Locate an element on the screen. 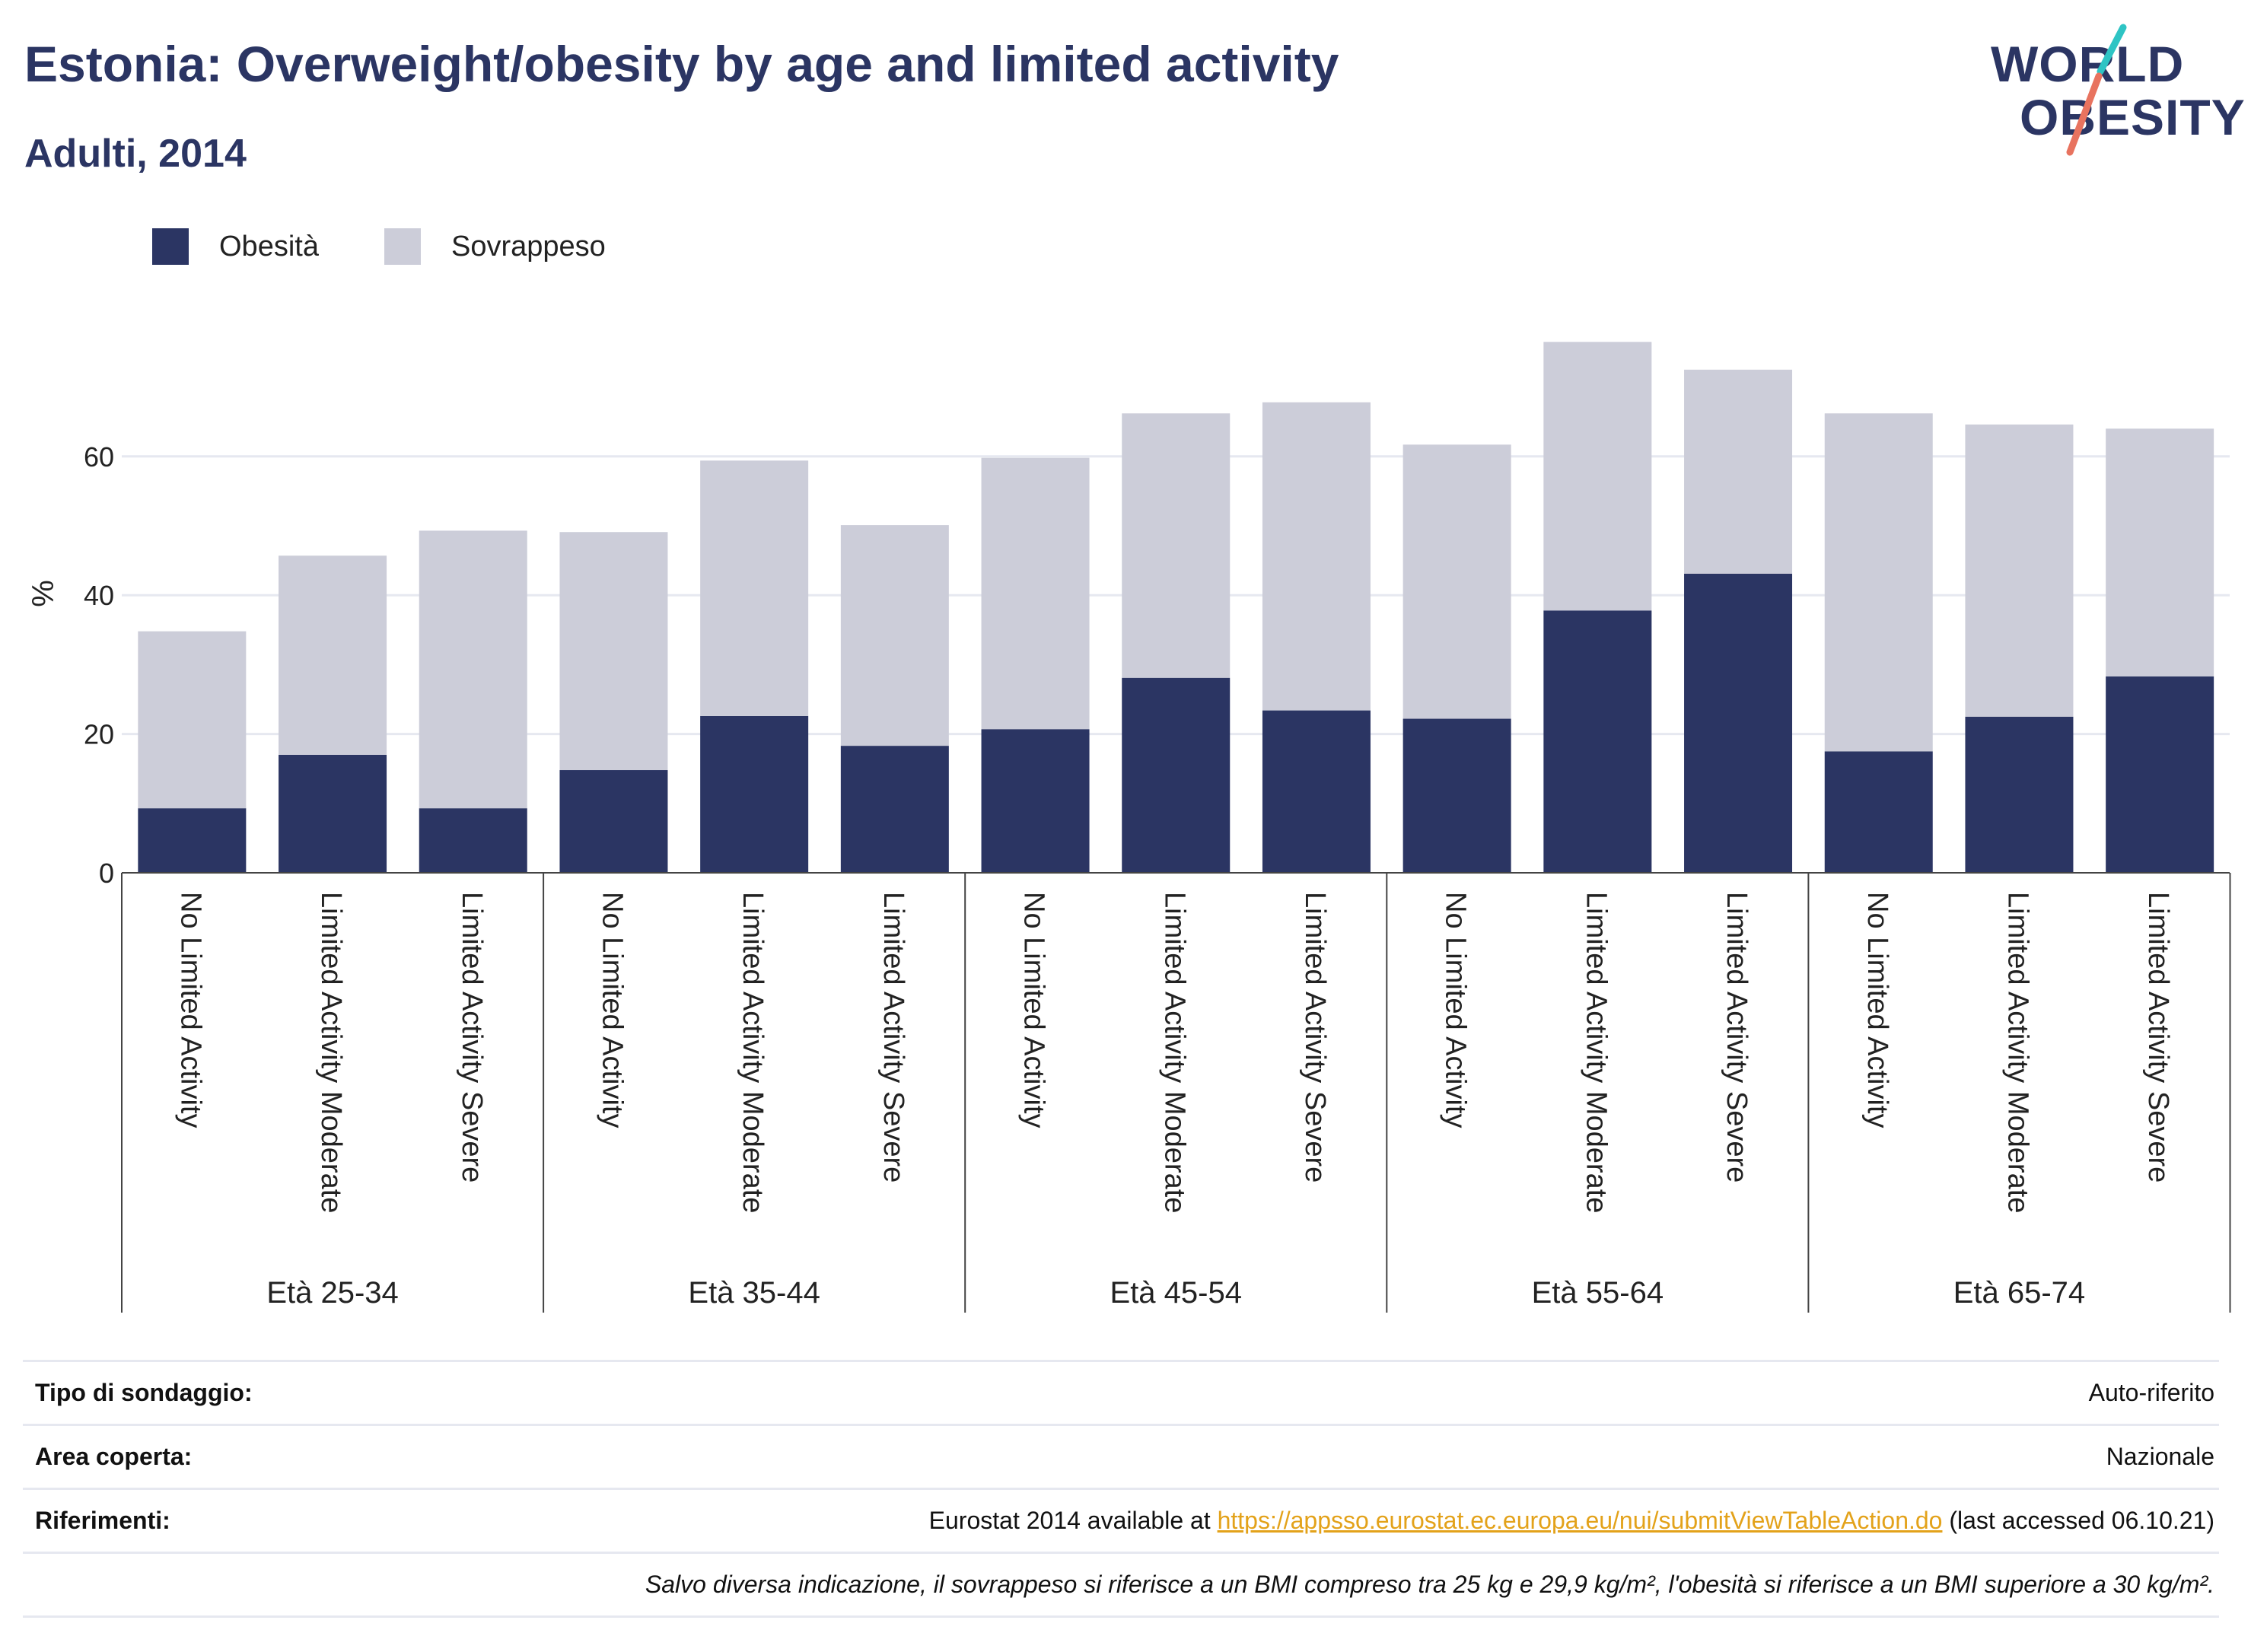 This screenshot has height=1652, width=2251. legend-item-obesity: Obesità is located at coordinates (235, 246).